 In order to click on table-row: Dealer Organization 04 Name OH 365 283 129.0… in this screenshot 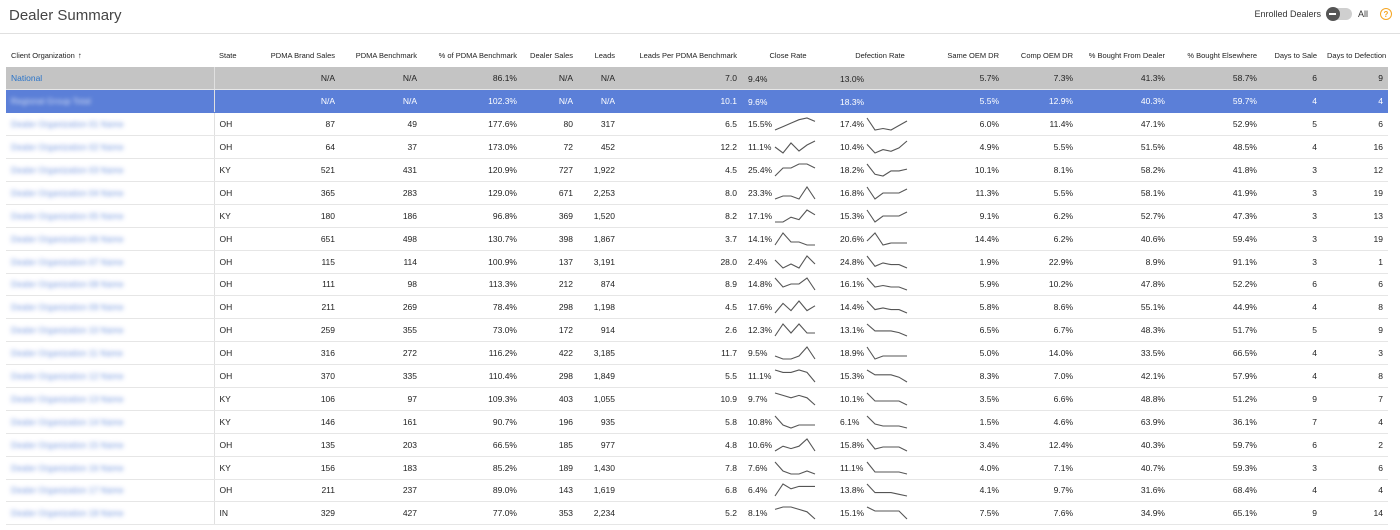, I will do `click(697, 193)`.